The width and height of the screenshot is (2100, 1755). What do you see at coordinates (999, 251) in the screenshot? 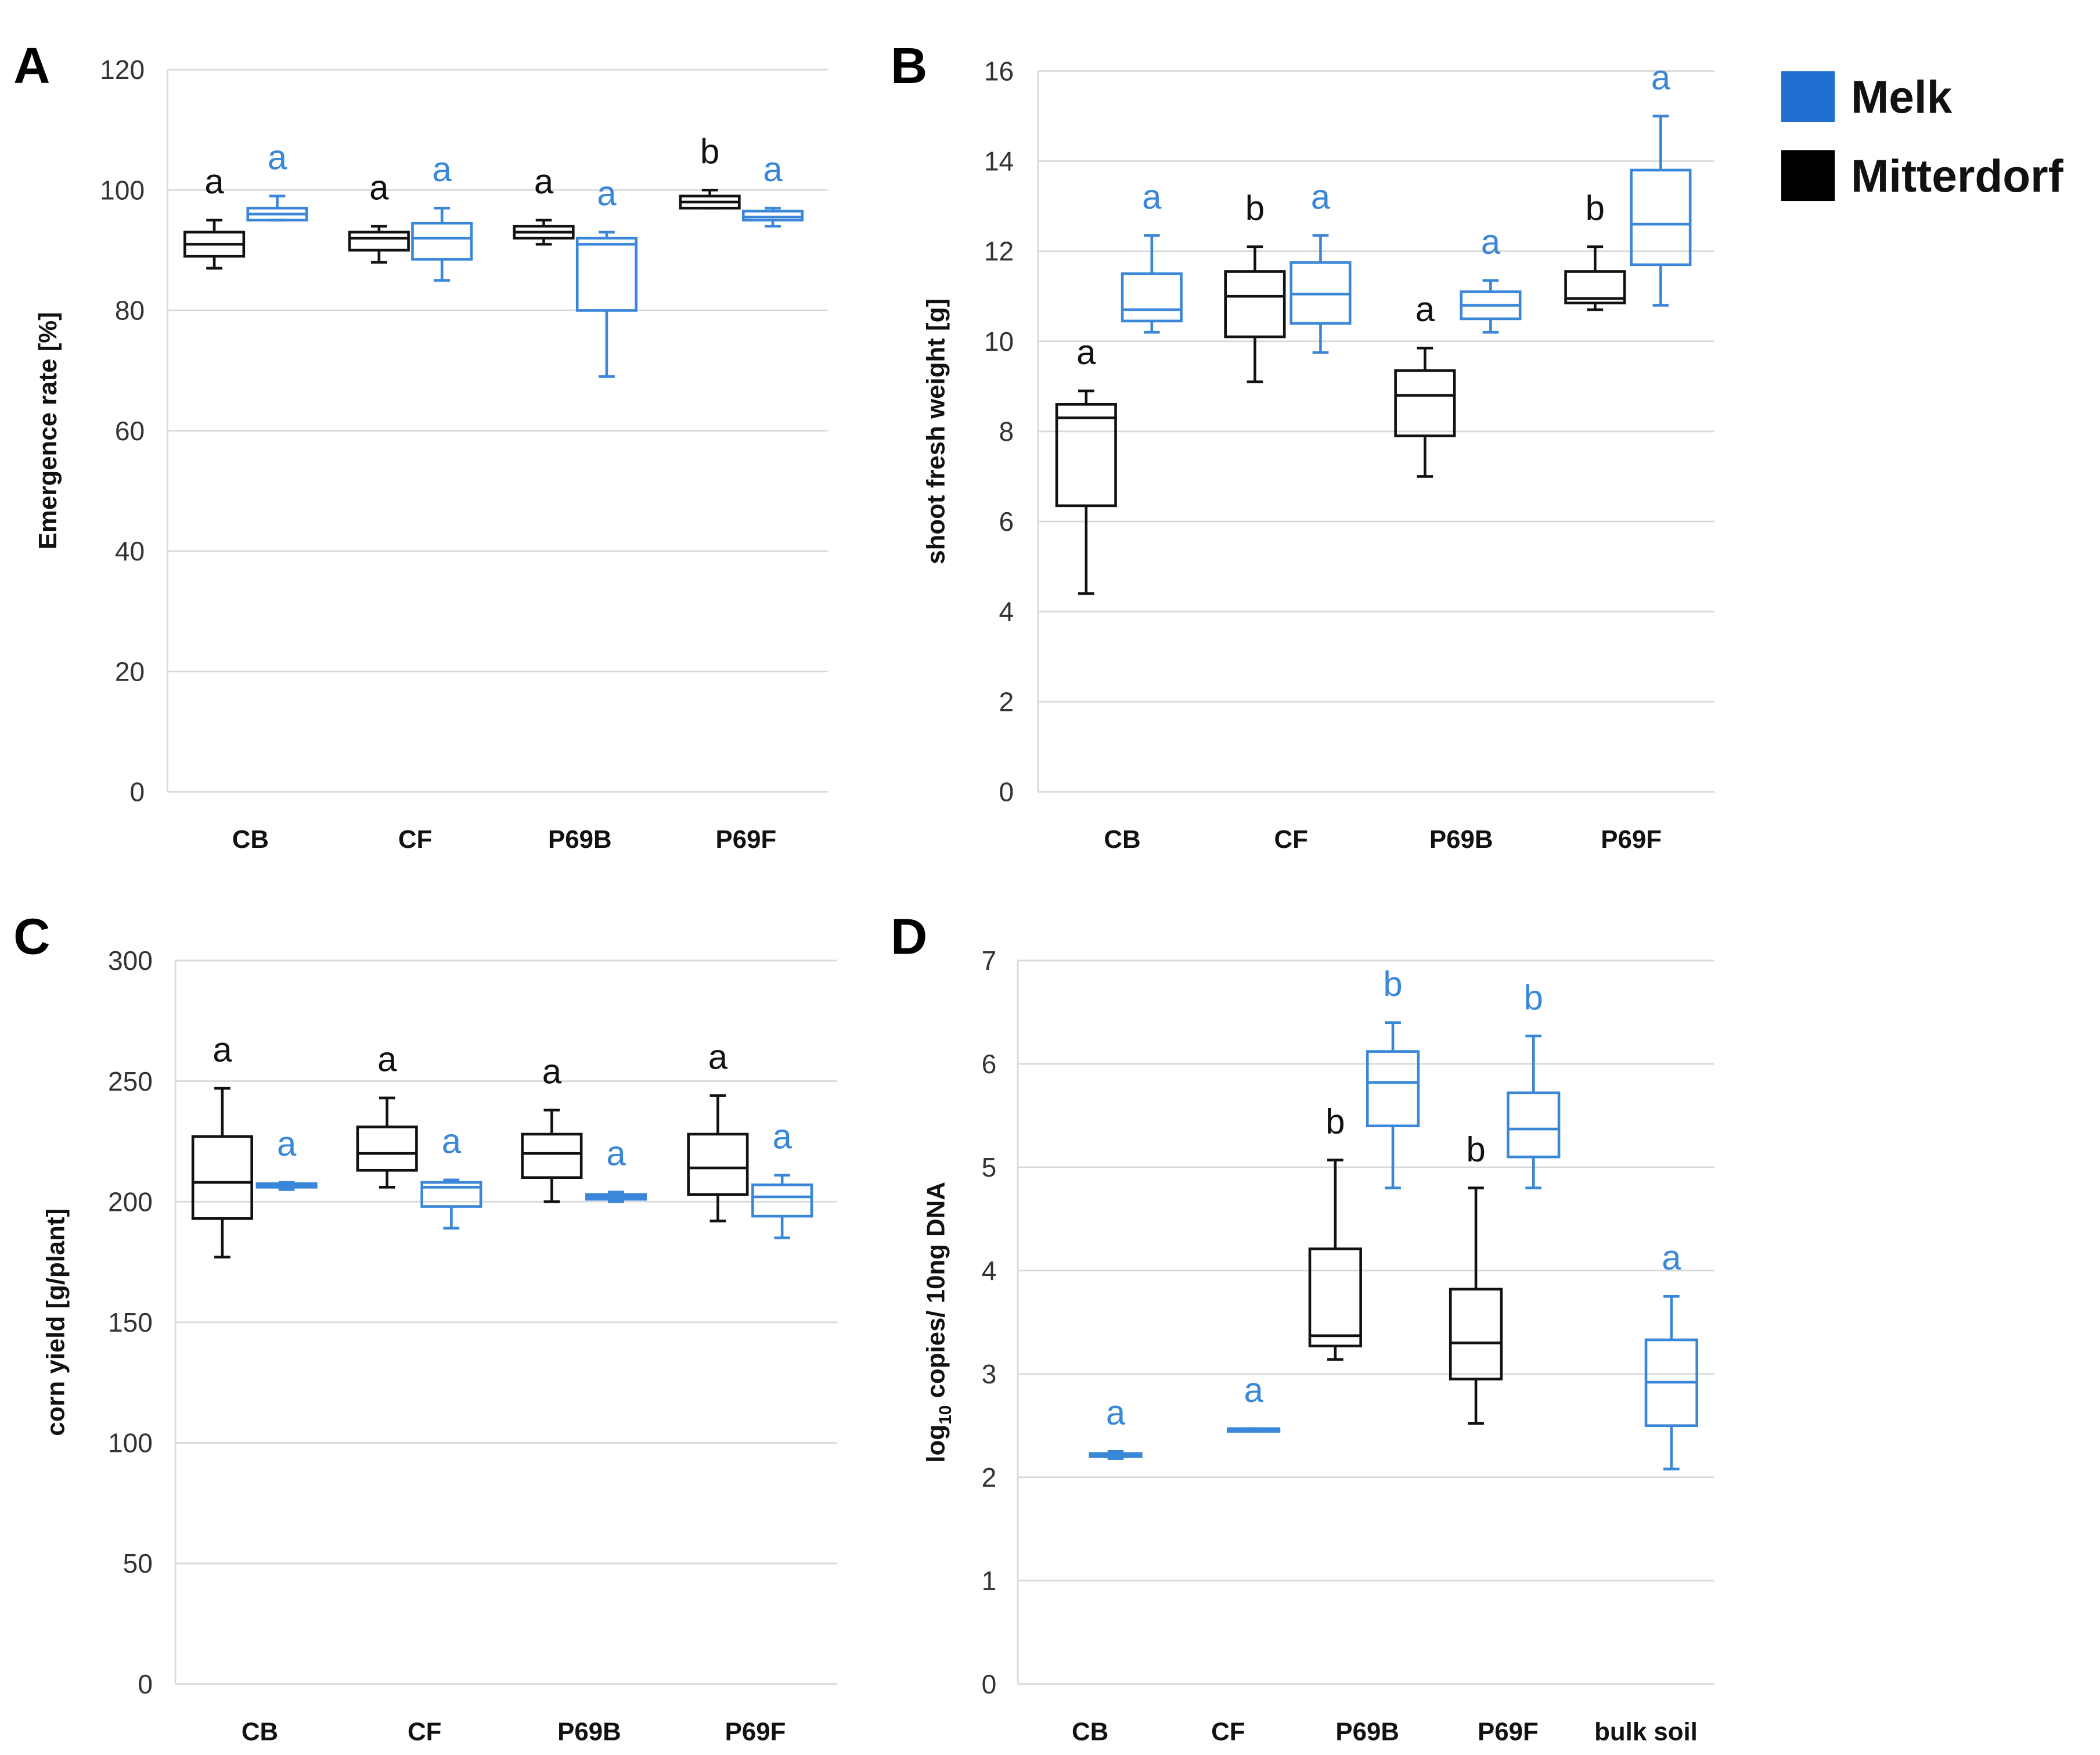
I see `y-tick-label: 12` at bounding box center [999, 251].